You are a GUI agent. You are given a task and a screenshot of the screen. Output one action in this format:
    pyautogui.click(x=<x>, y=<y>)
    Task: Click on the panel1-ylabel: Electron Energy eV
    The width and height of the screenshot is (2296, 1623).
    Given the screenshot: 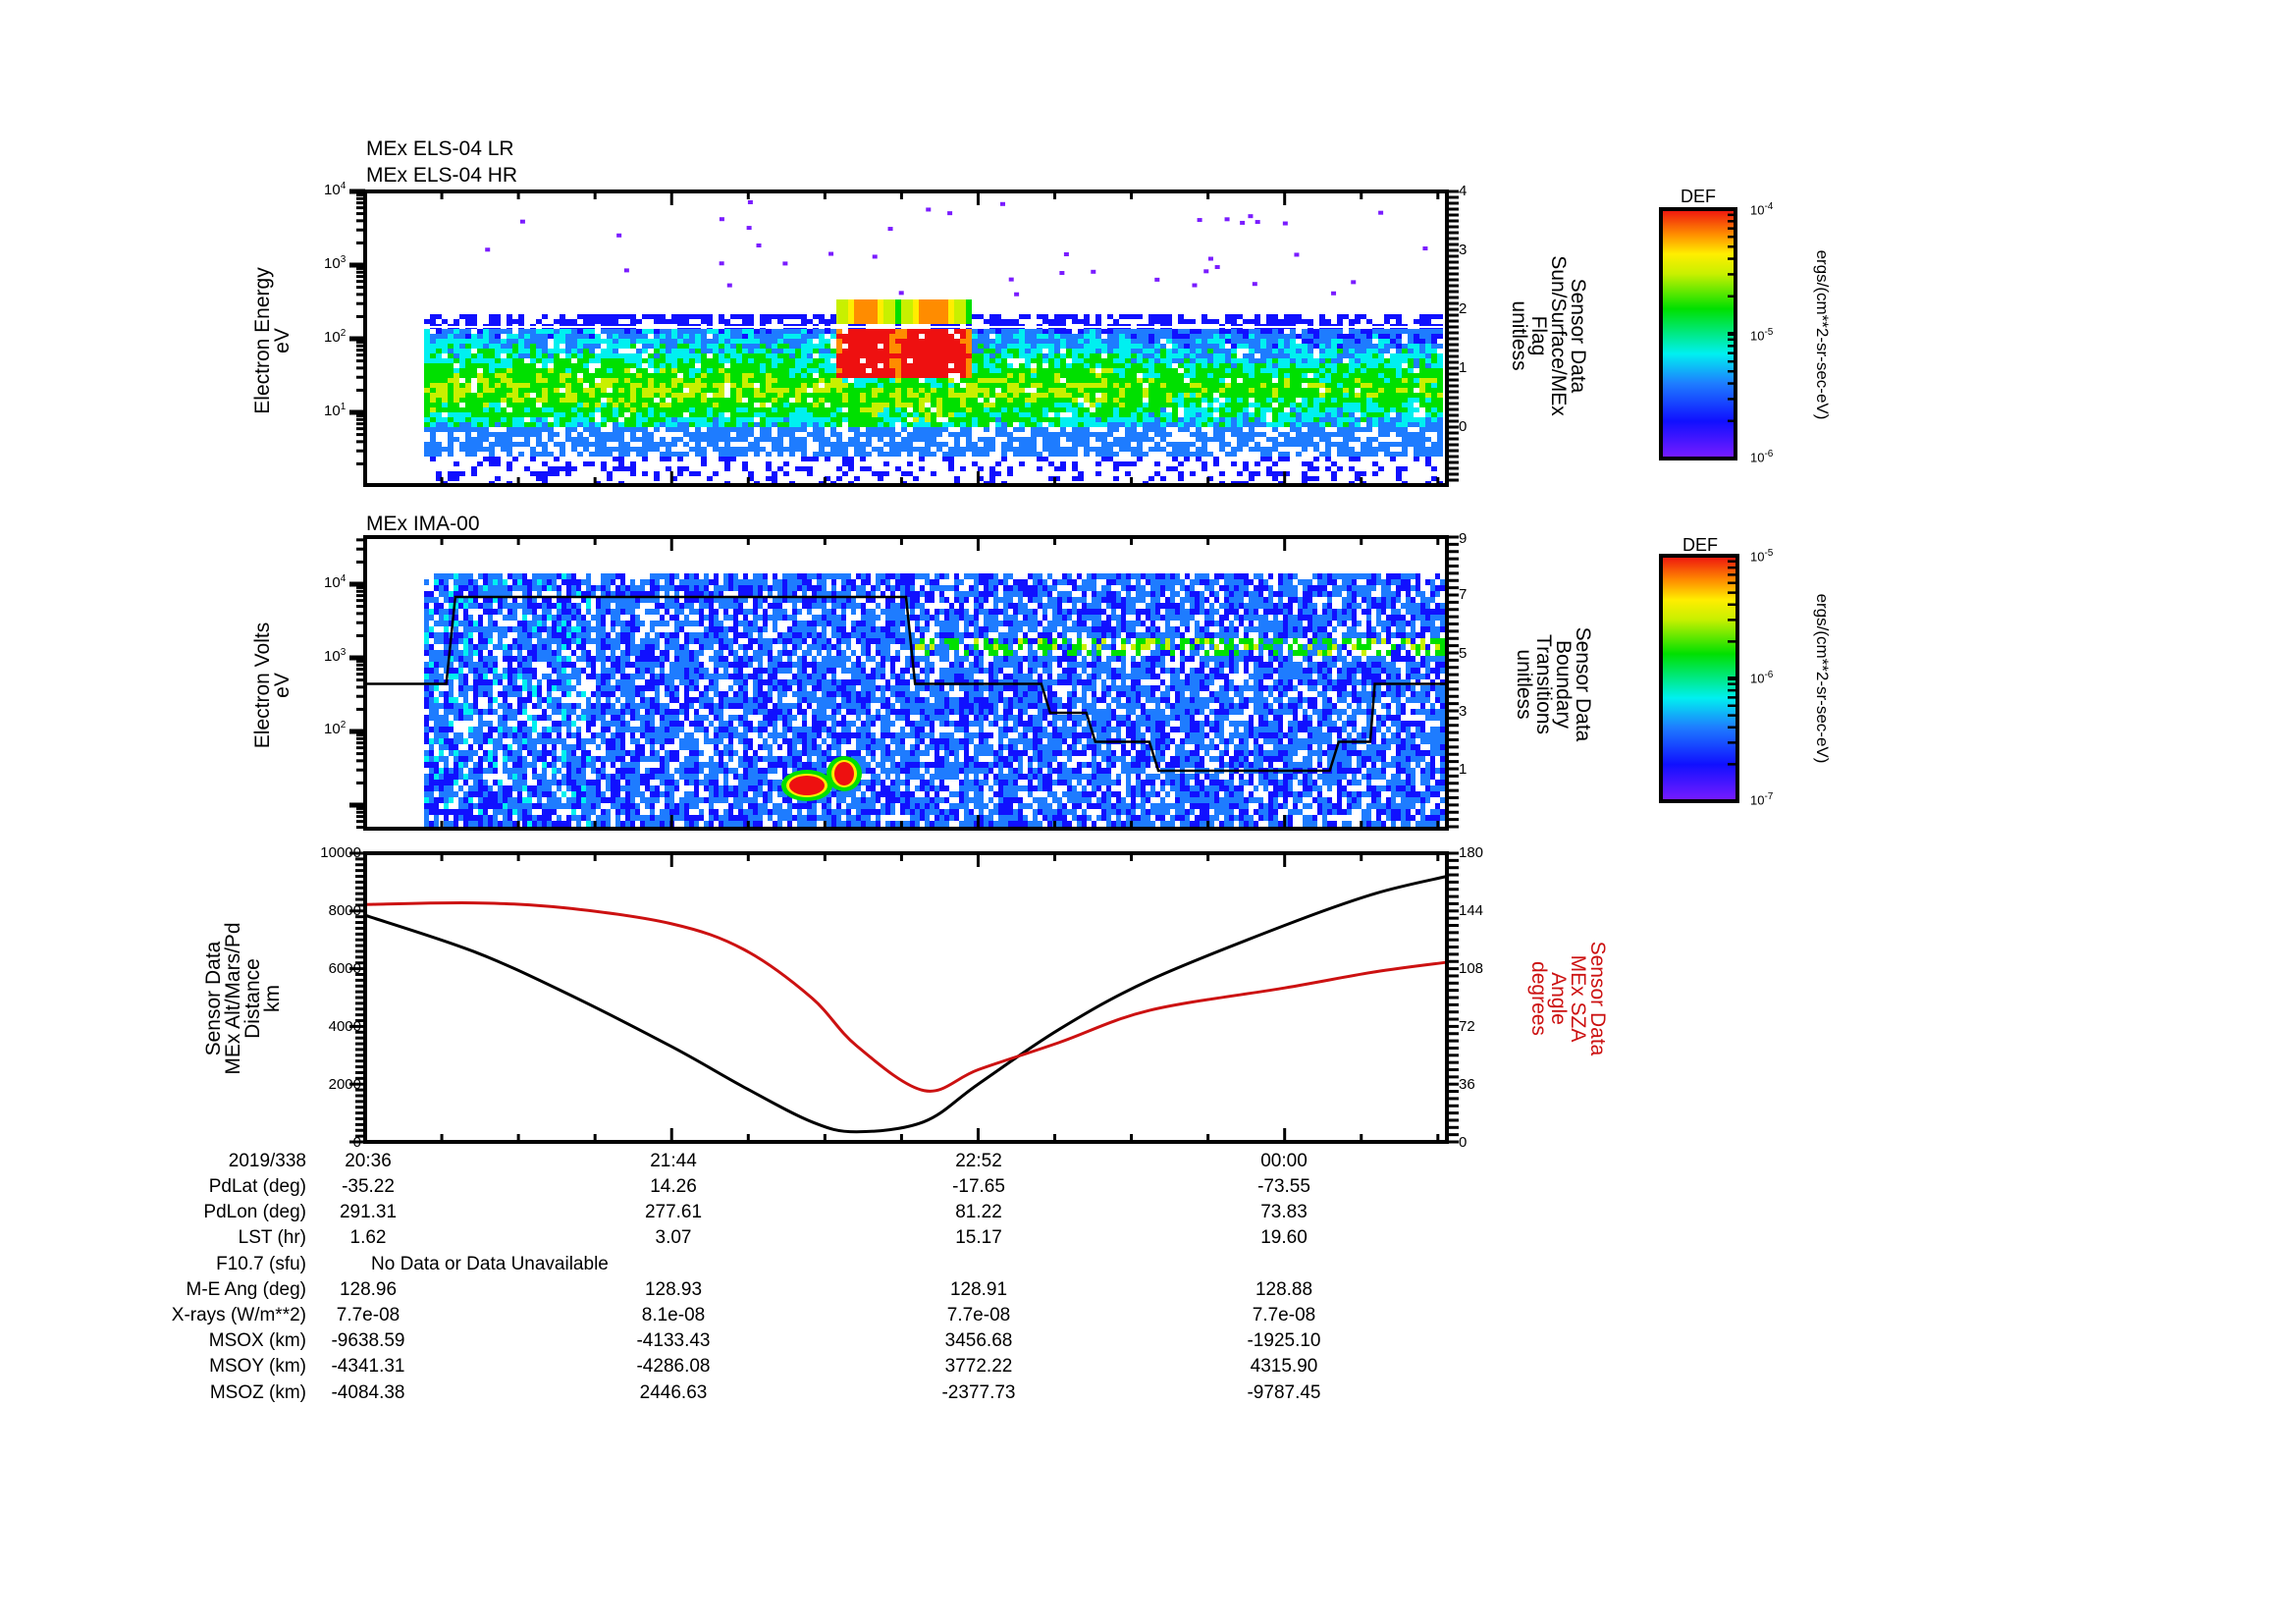 What is the action you would take?
    pyautogui.click(x=272, y=340)
    